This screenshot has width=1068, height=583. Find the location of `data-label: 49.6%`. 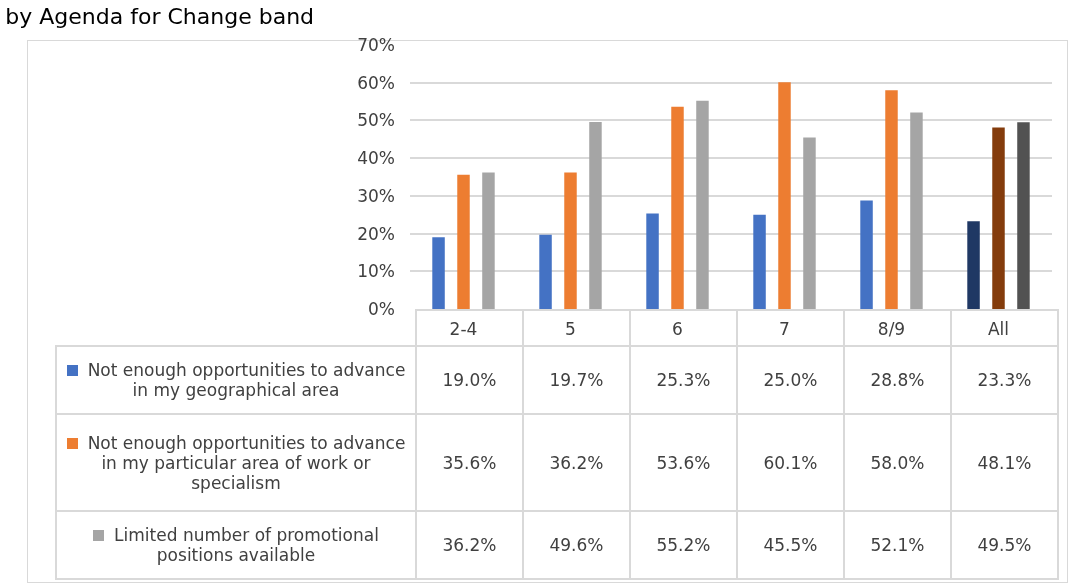

data-label: 49.6% is located at coordinates (576, 545).